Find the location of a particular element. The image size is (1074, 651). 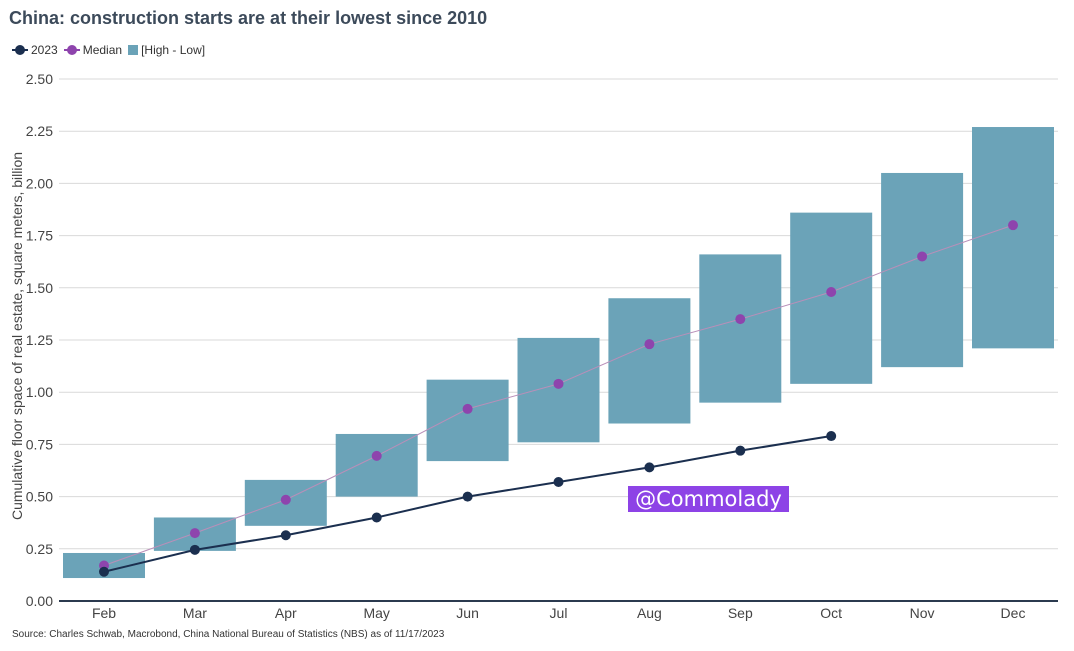

y-tick-label: 1.50 is located at coordinates (39, 288).